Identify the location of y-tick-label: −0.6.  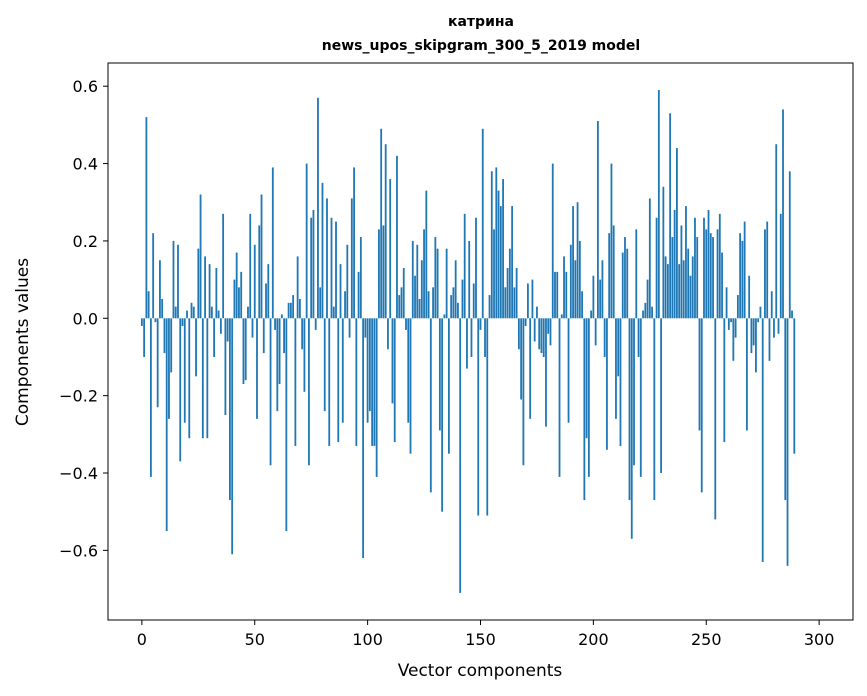
(78, 550).